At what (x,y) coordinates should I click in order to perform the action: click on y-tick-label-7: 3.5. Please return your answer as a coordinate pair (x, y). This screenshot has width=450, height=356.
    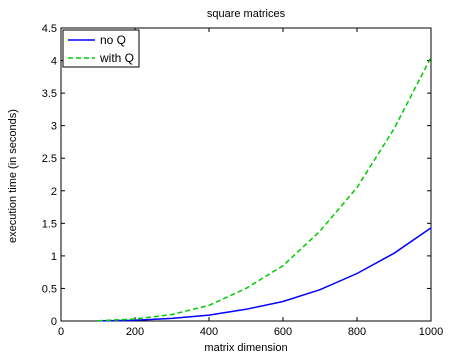
    Looking at the image, I should click on (49, 94).